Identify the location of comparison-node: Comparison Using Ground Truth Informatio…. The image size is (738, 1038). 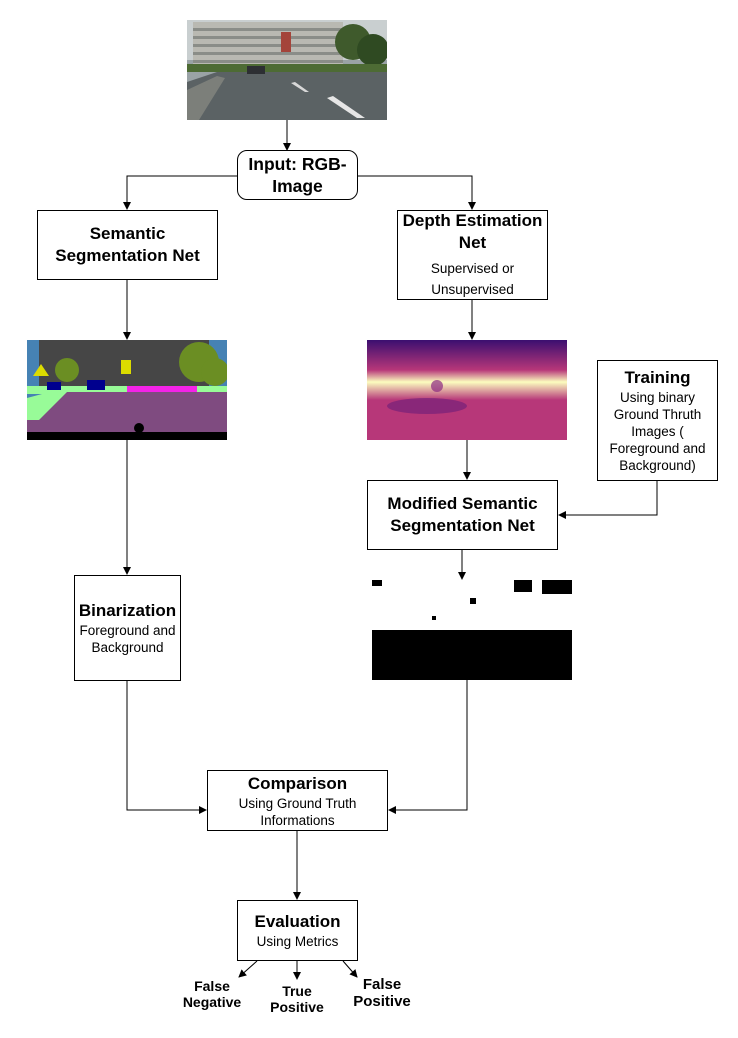
(297, 800).